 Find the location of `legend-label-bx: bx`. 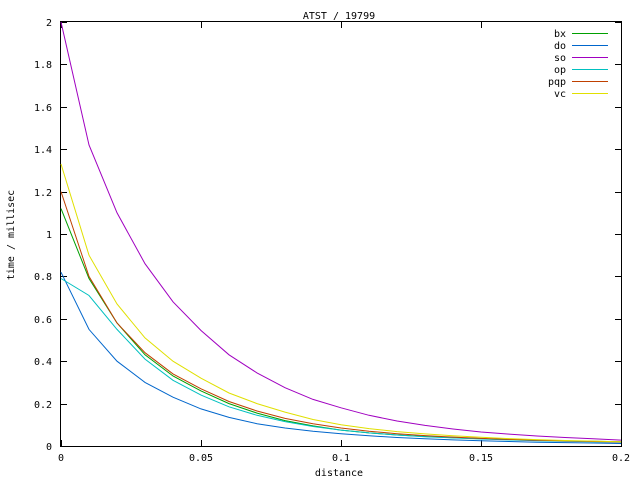

legend-label-bx: bx is located at coordinates (560, 34).